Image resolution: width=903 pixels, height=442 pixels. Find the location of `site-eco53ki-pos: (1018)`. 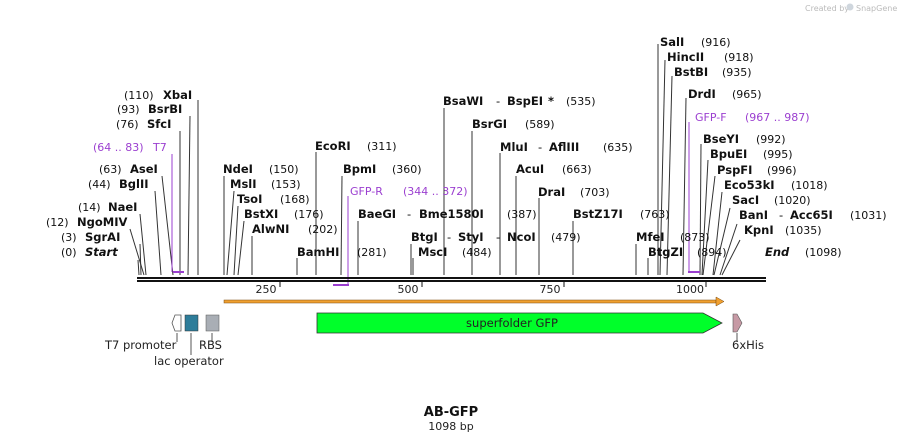

site-eco53ki-pos: (1018) is located at coordinates (809, 185).